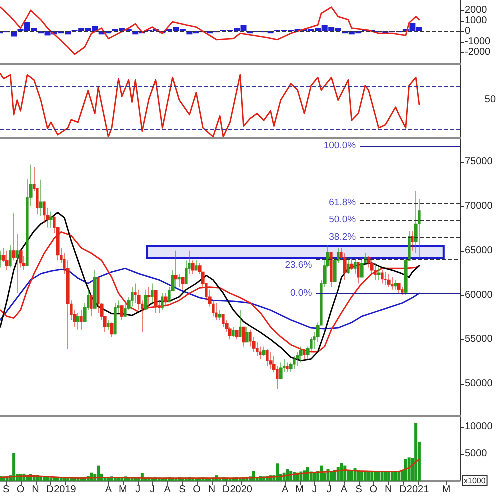 Image resolution: width=500 pixels, height=497 pixels. I want to click on x-tick-label: M, so click(123, 490).